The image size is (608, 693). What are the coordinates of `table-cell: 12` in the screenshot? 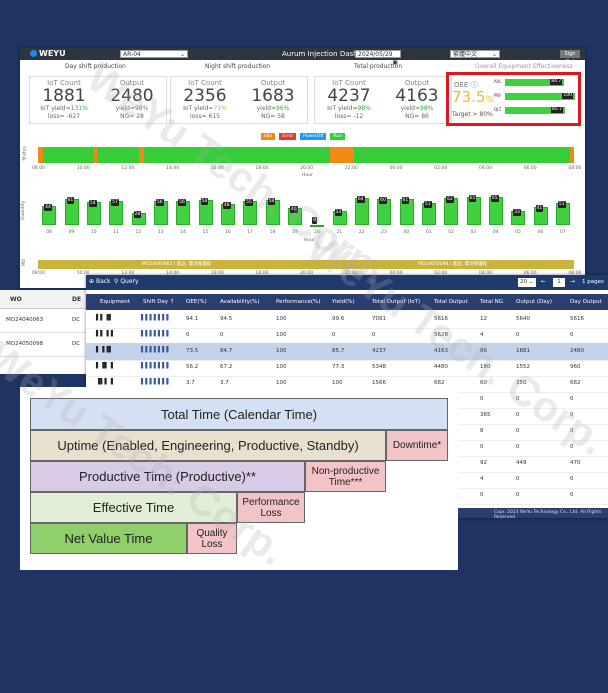 It's located at (483, 319).